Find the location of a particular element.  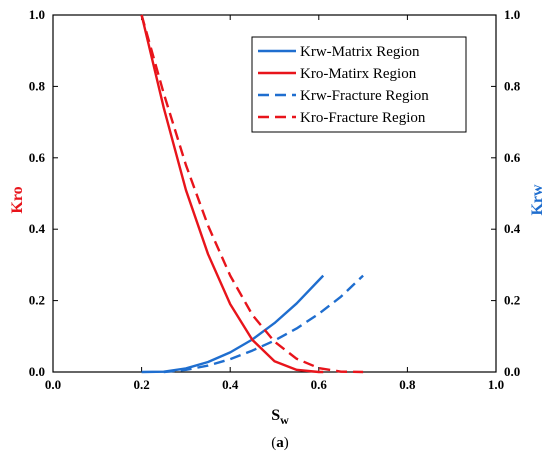

y-right-axis-ticks: 0.0 0.2 0.4 0.6 0.8 1.0 is located at coordinates (506, 193).